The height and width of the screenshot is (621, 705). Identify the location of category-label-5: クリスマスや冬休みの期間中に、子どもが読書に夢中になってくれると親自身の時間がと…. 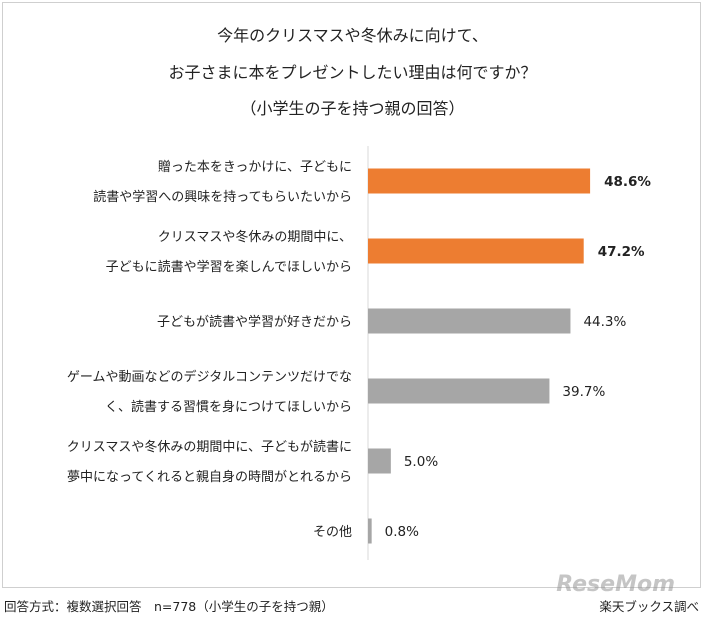
(209, 462).